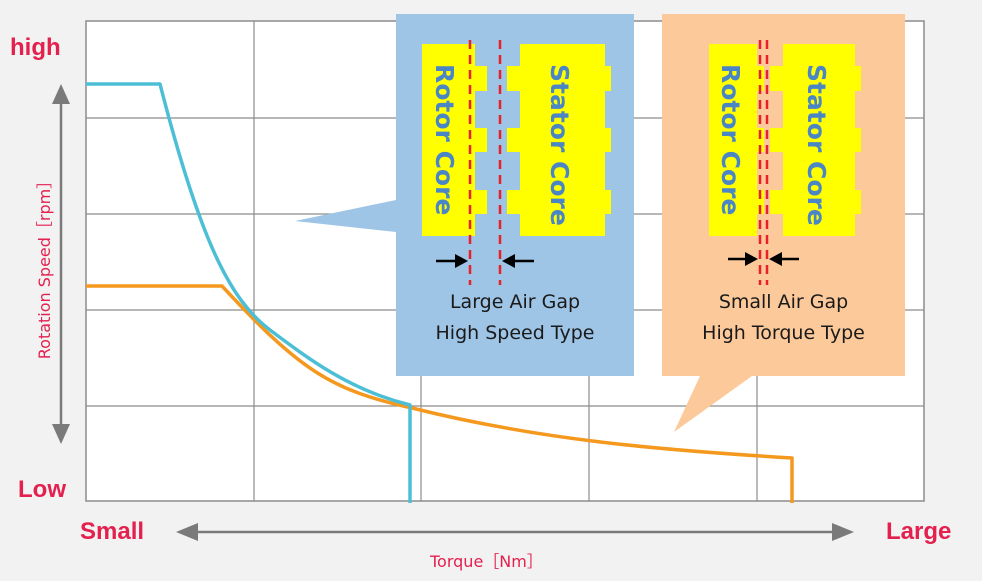  I want to click on callout-right-caption-line2: High Torque Type, so click(783, 333).